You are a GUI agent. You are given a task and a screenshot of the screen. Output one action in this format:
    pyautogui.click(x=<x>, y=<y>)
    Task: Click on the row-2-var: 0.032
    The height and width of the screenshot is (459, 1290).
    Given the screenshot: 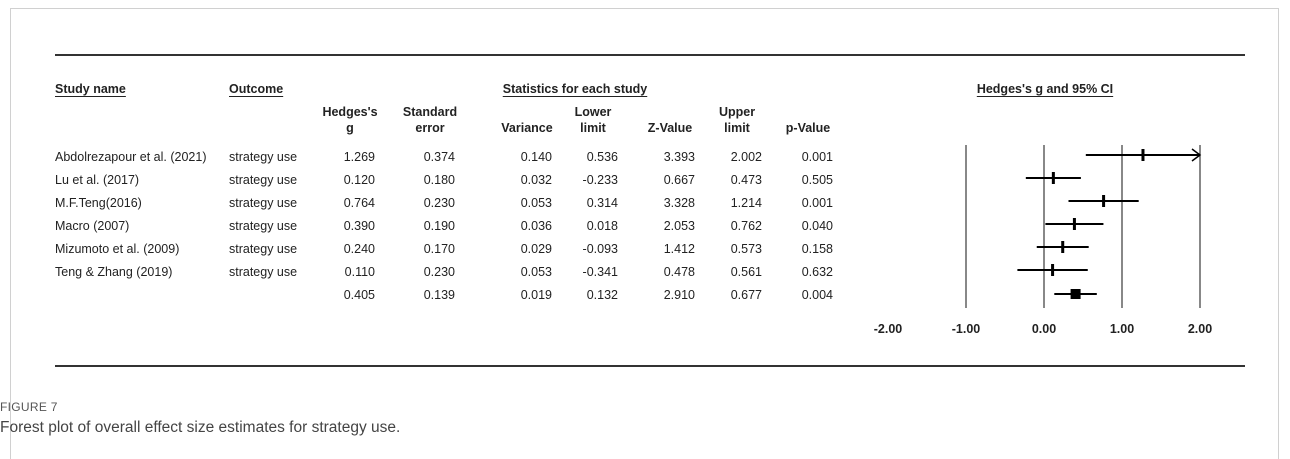 What is the action you would take?
    pyautogui.click(x=536, y=180)
    